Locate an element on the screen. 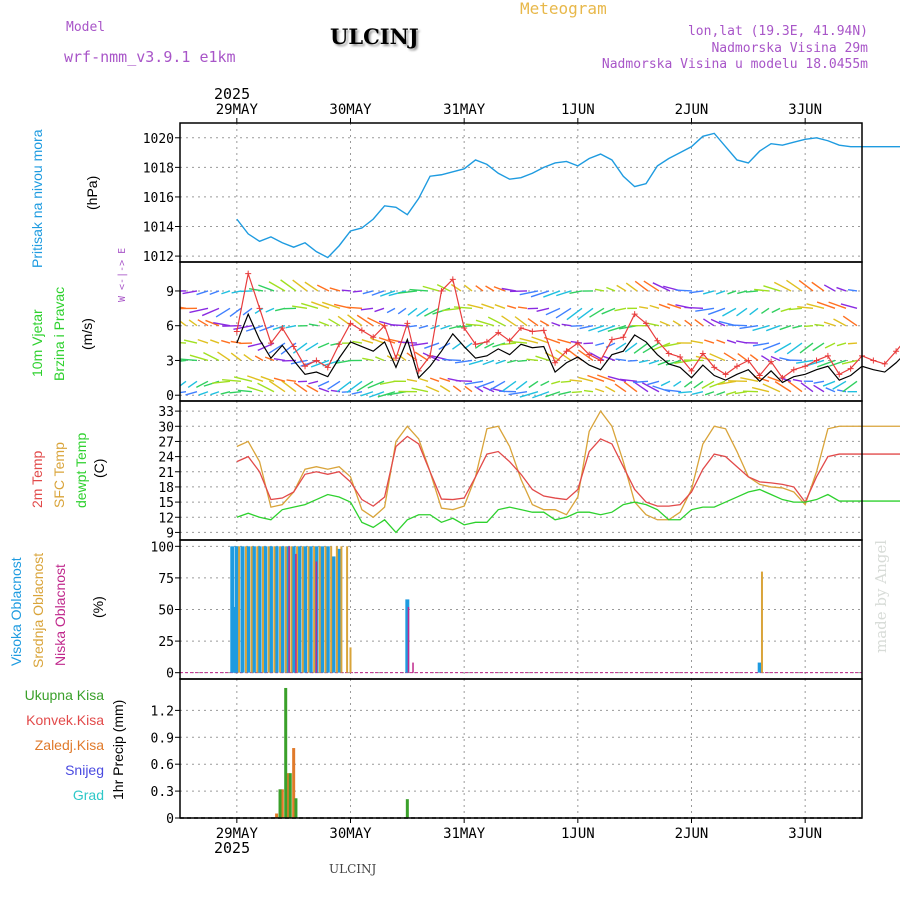 This screenshot has width=900, height=900. pressure-unit: (hPa) is located at coordinates (92, 192).